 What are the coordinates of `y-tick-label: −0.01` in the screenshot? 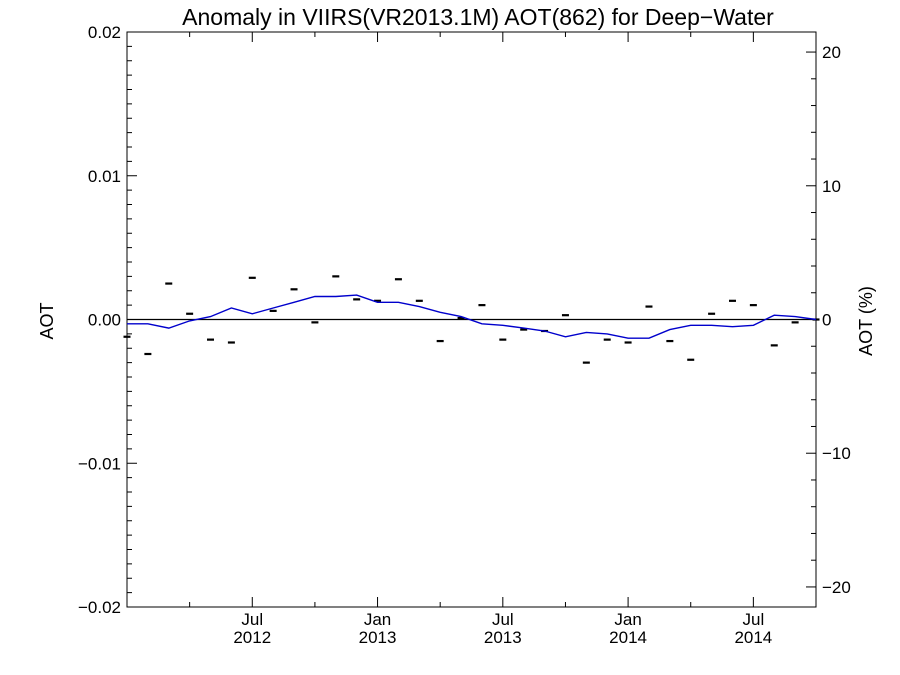 It's located at (99, 463).